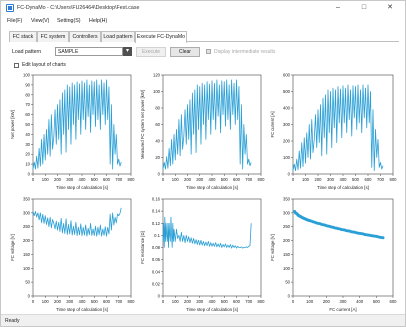 This screenshot has height=327, width=406. I want to click on plot-area, so click(212, 247).